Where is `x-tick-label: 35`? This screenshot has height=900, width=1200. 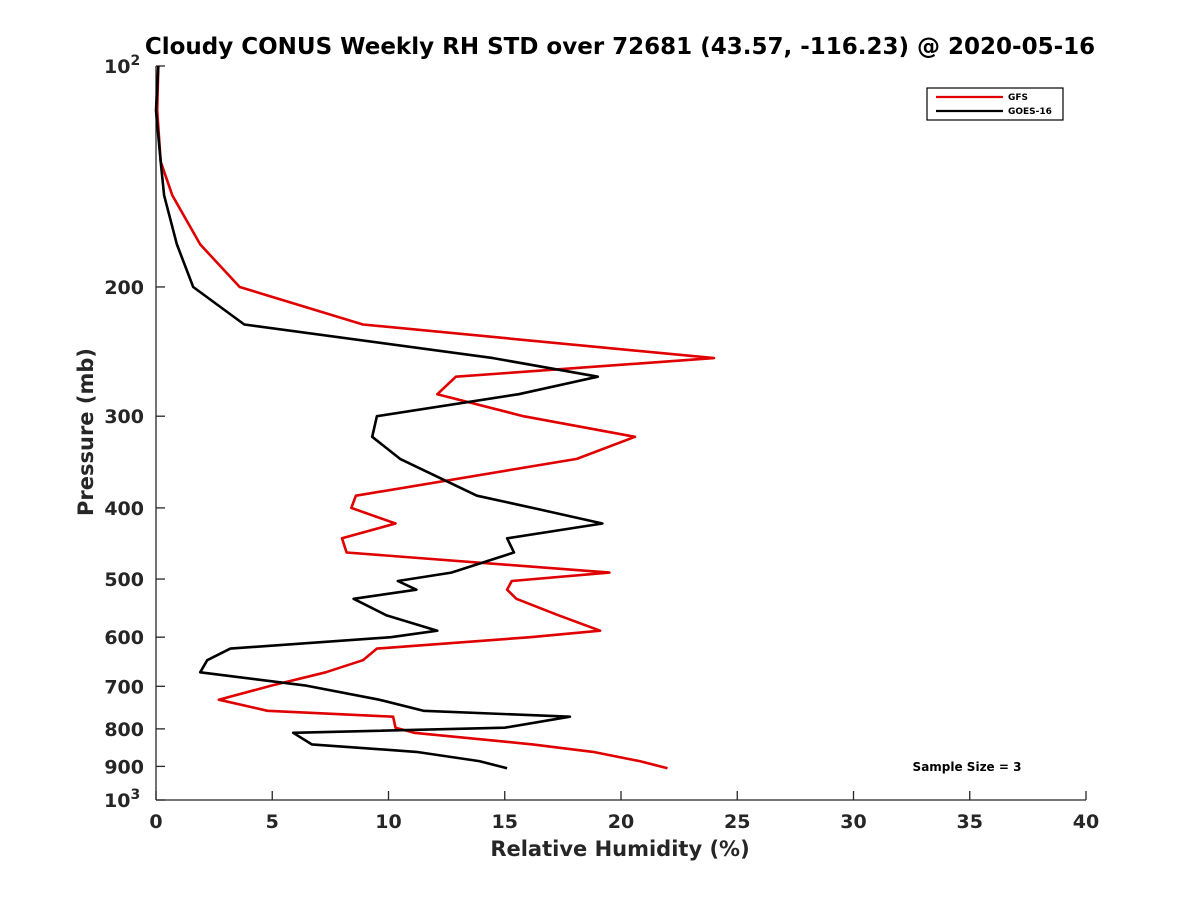
x-tick-label: 35 is located at coordinates (970, 822).